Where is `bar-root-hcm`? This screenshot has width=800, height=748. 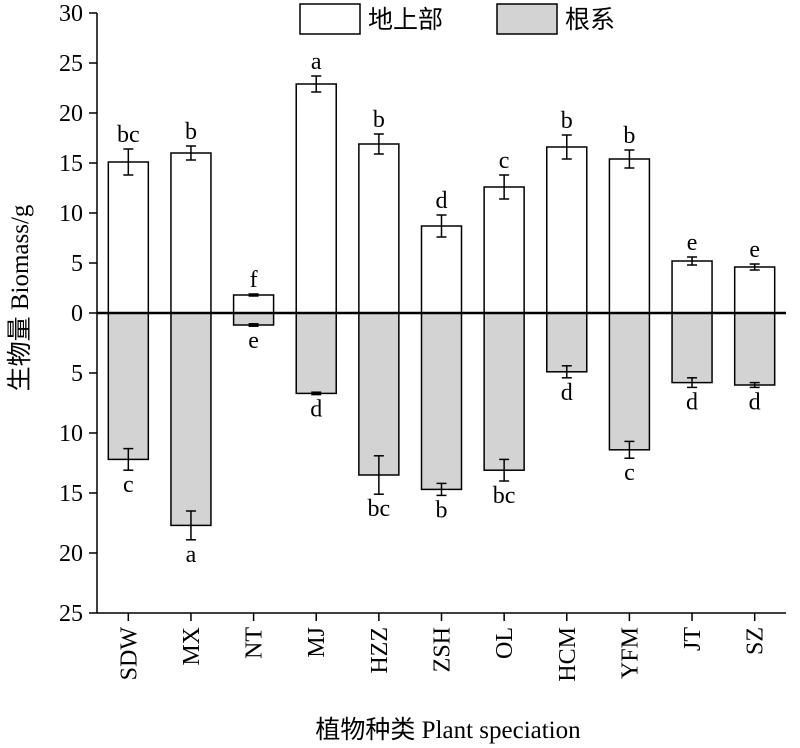 bar-root-hcm is located at coordinates (567, 342).